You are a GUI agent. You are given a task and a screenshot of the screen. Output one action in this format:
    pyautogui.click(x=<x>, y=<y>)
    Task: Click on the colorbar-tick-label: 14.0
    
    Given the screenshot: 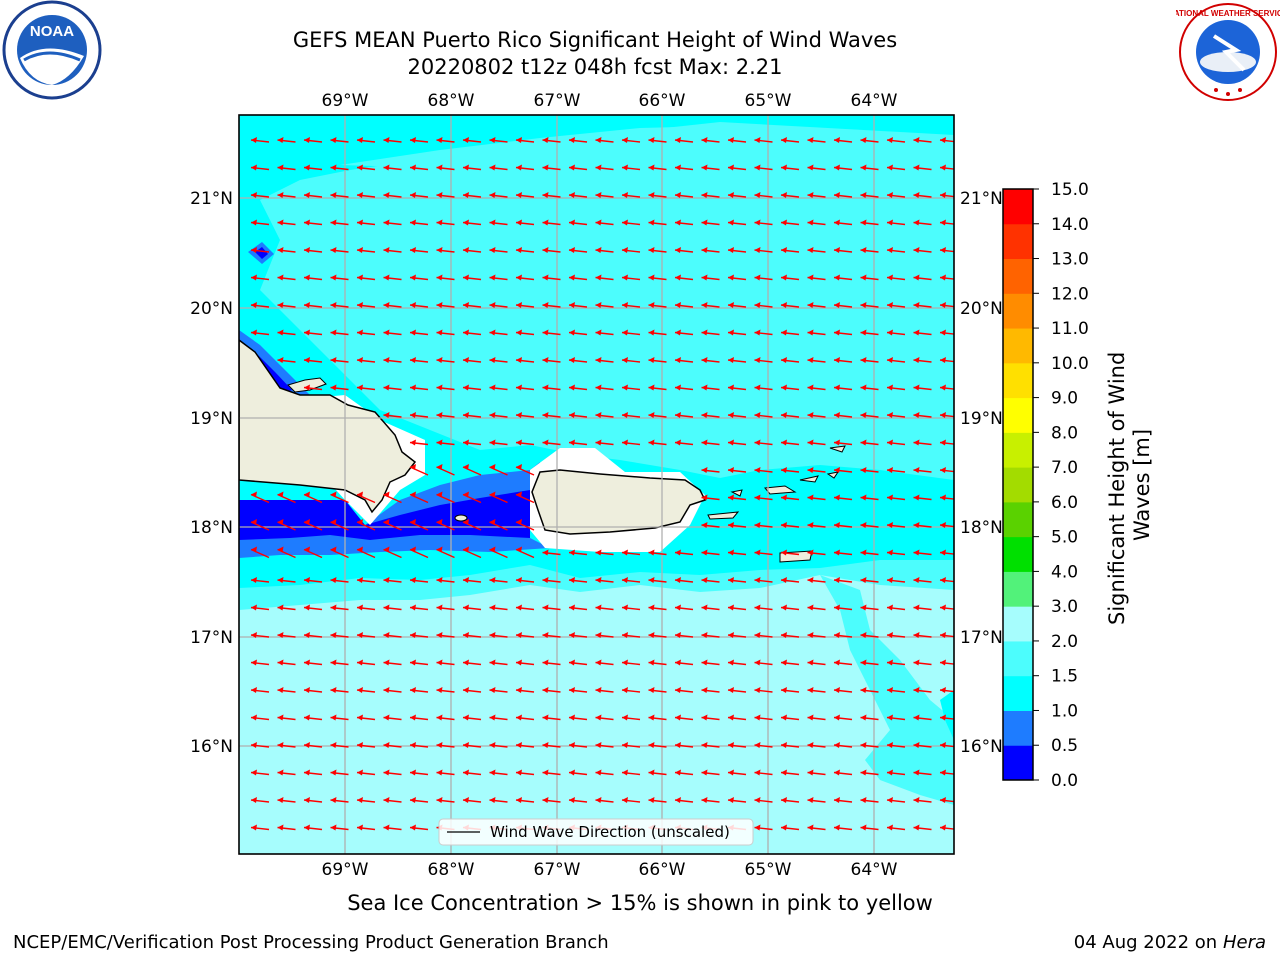 What is the action you would take?
    pyautogui.click(x=1070, y=225)
    